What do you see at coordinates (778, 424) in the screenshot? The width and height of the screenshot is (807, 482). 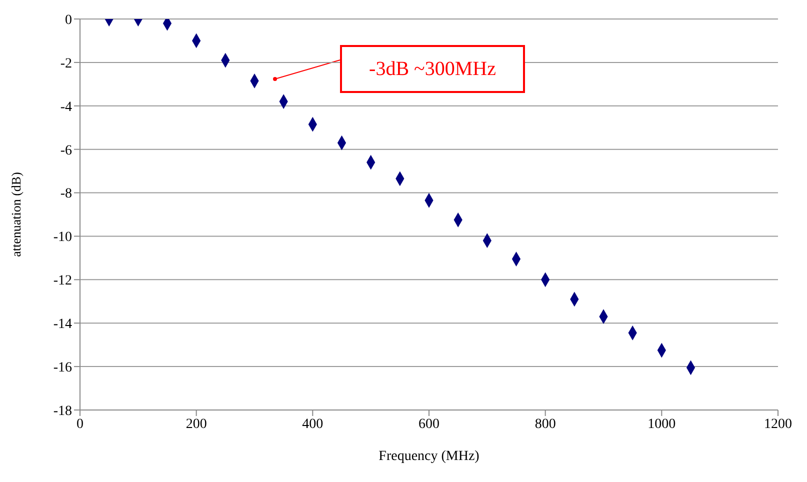 I see `x-tick-label: 1200` at bounding box center [778, 424].